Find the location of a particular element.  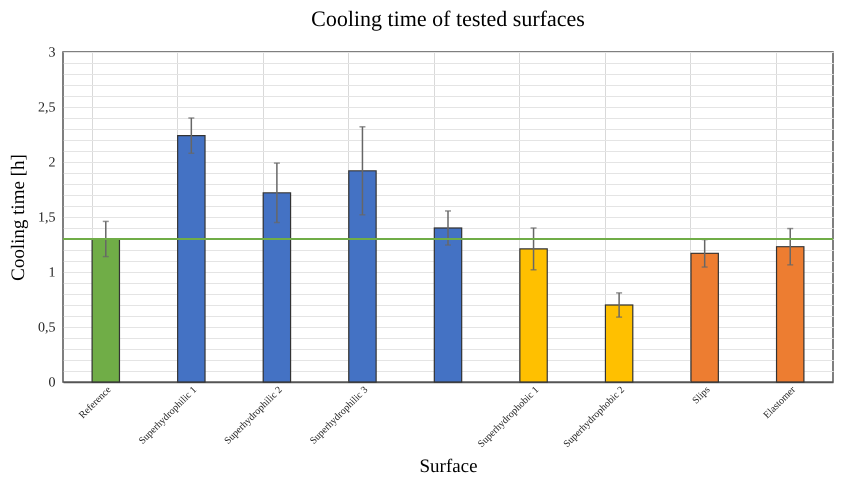

x-tick-label: Slips is located at coordinates (701, 395).